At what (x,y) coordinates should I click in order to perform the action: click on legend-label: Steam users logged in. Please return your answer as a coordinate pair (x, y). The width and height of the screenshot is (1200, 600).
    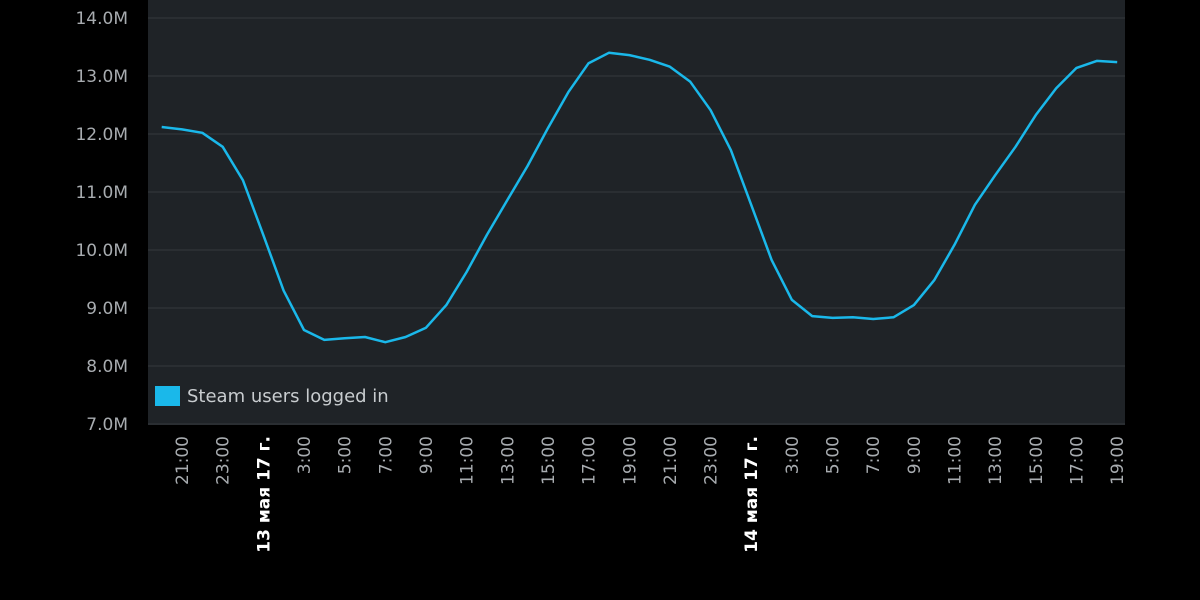
    Looking at the image, I should click on (288, 396).